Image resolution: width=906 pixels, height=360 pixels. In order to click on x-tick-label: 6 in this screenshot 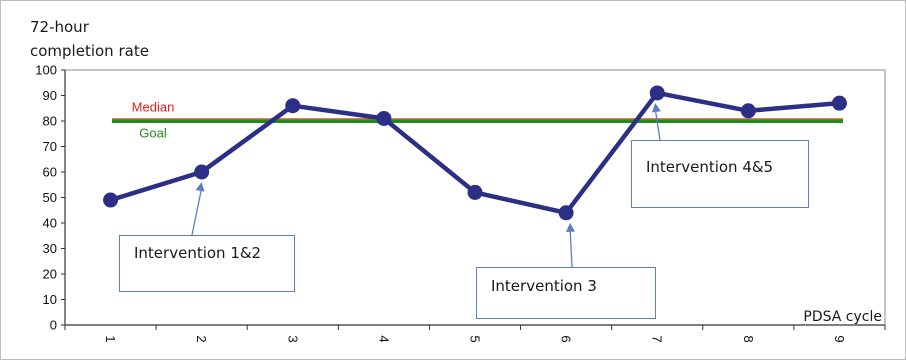, I will do `click(566, 338)`.